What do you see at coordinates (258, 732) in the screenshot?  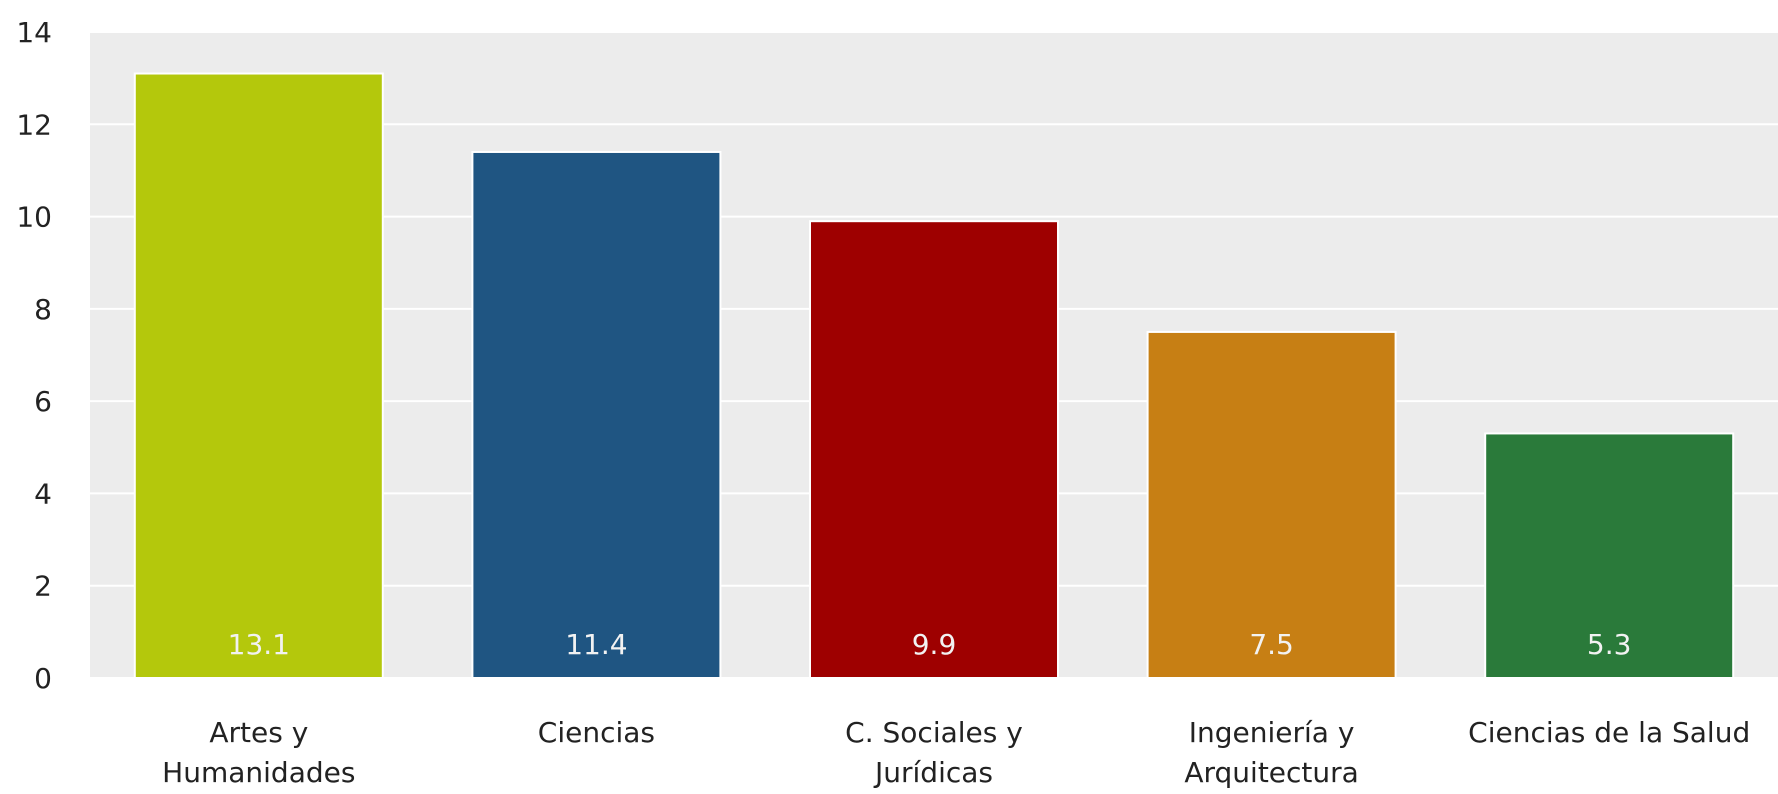 I see `x-category-label-line: Artes y` at bounding box center [258, 732].